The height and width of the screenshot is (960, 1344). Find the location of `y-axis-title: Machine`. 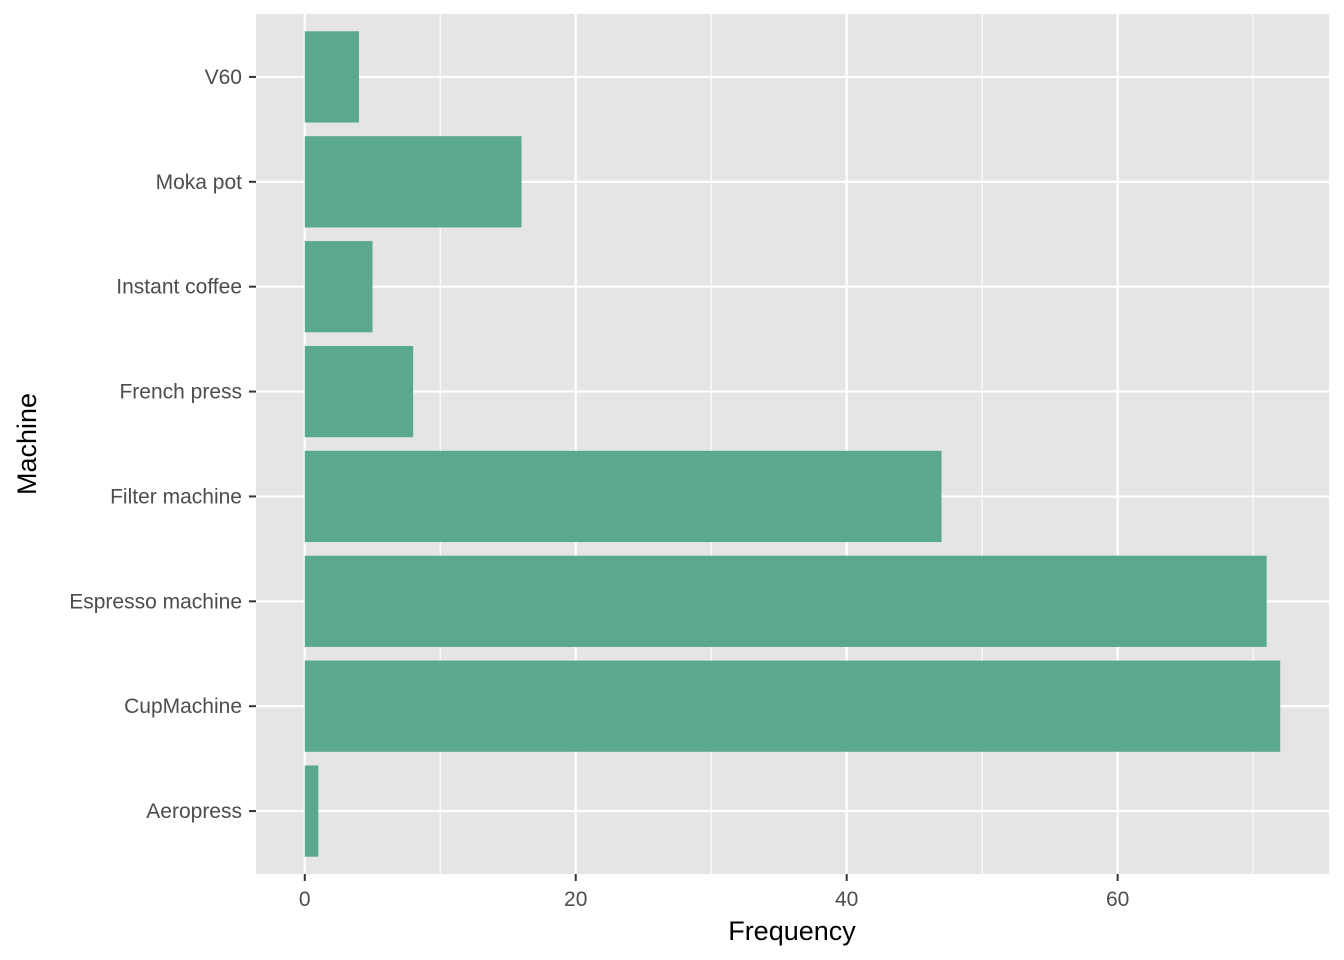

y-axis-title: Machine is located at coordinates (27, 444).